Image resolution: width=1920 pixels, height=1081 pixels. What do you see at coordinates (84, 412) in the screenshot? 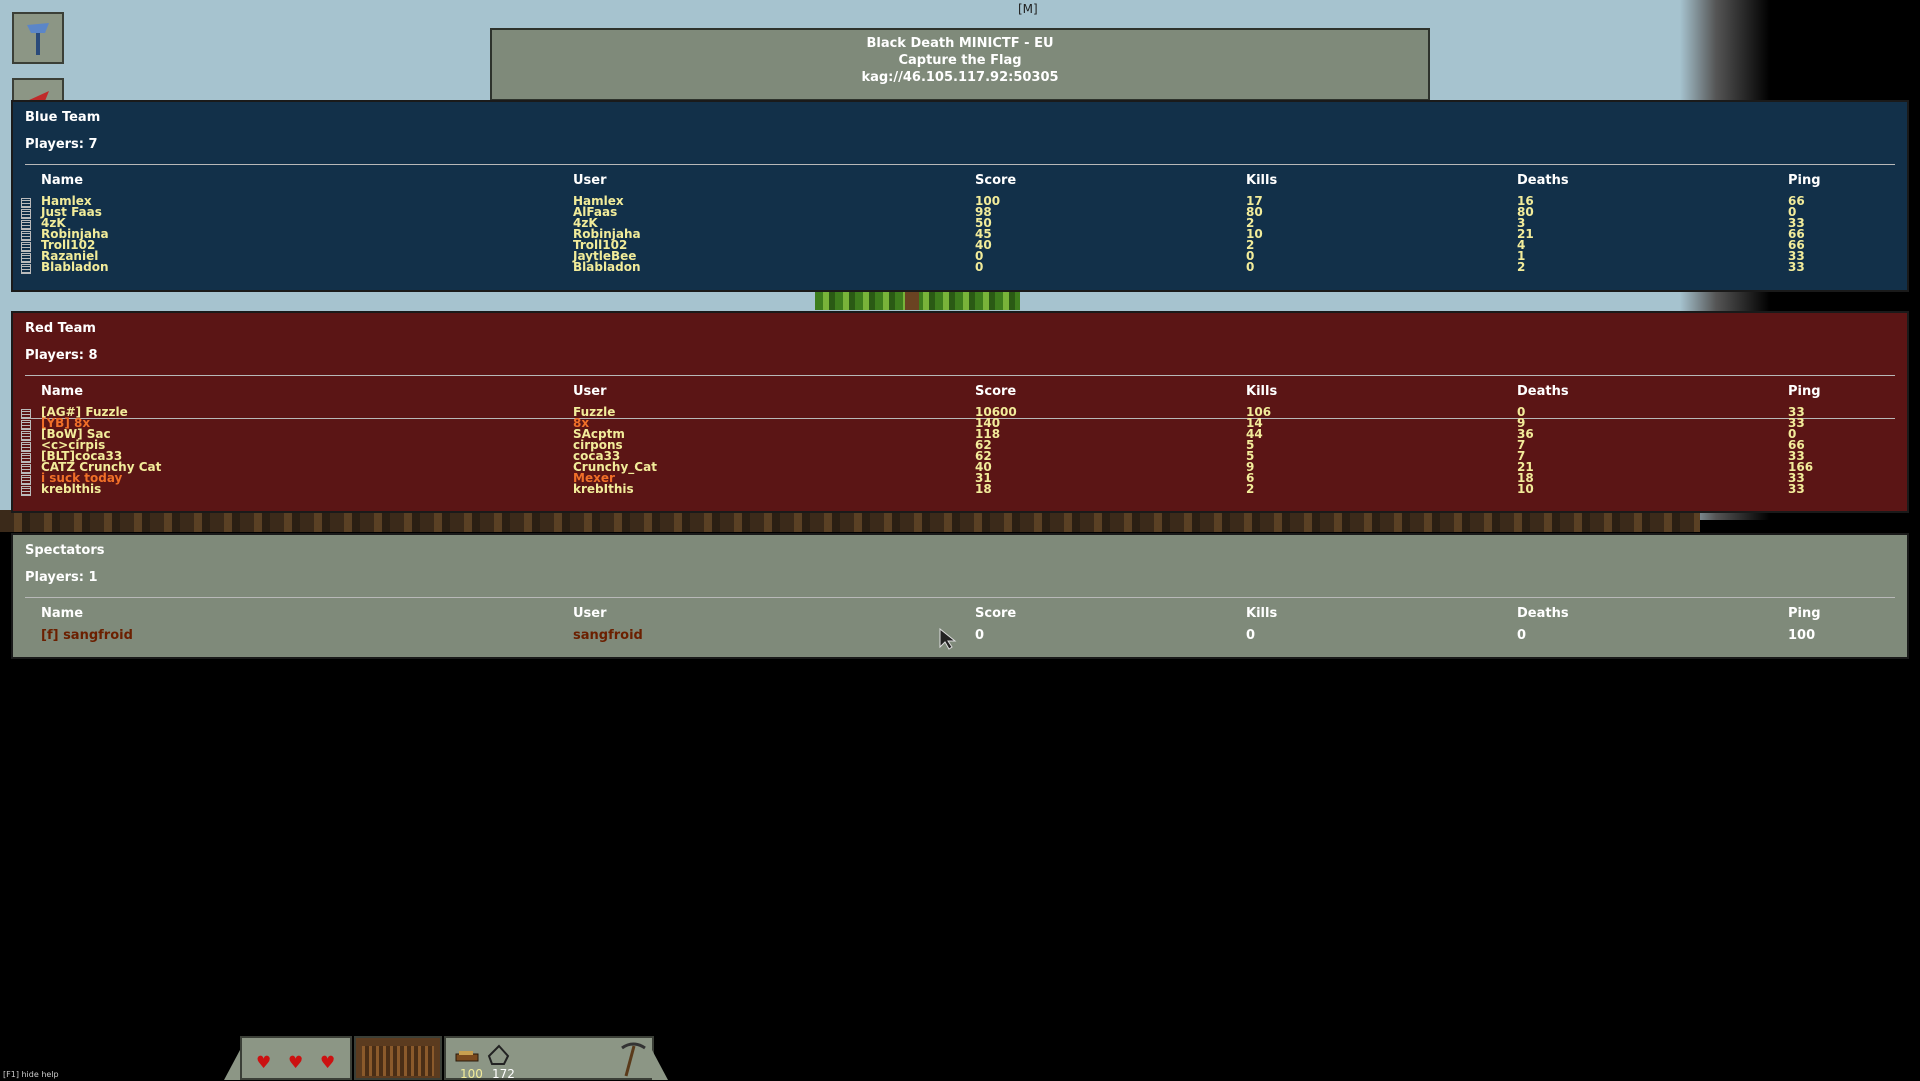
I see `player-name: [AG#] Fuzzle` at bounding box center [84, 412].